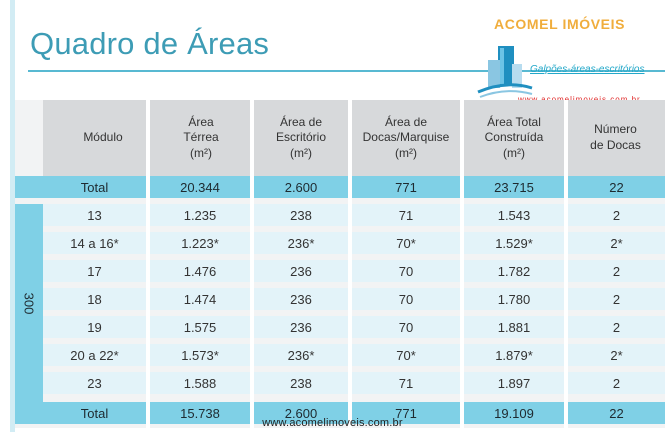 The image size is (665, 432). What do you see at coordinates (200, 187) in the screenshot?
I see `table-cell: 20.344` at bounding box center [200, 187].